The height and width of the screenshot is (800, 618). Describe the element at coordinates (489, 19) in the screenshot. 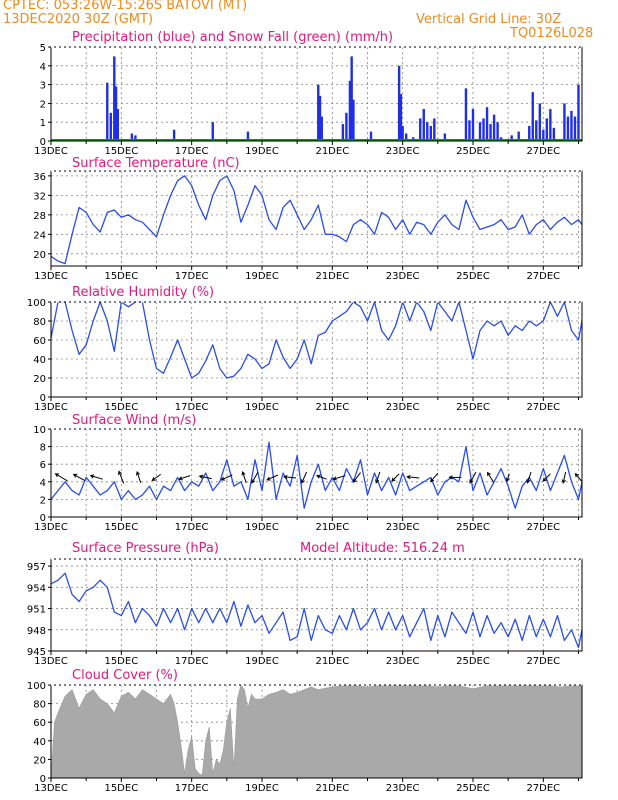

I see `grid-line-note: Vertical Grid Line: 30Z` at that location.